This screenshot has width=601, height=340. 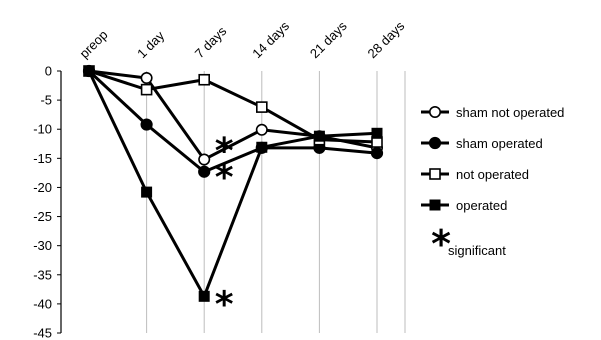 What do you see at coordinates (42, 129) in the screenshot?
I see `y-tick-label: -10` at bounding box center [42, 129].